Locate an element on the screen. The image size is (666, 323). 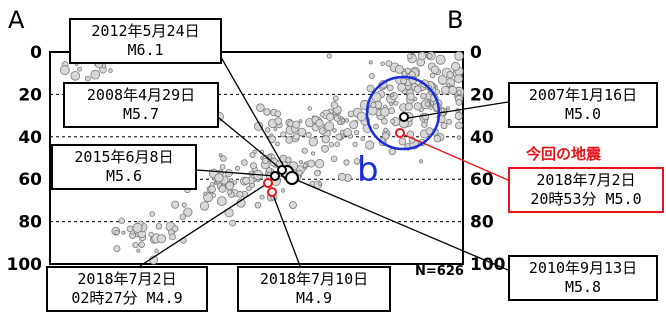
callout-2007-date: 2007年1月16日 is located at coordinates (583, 95).